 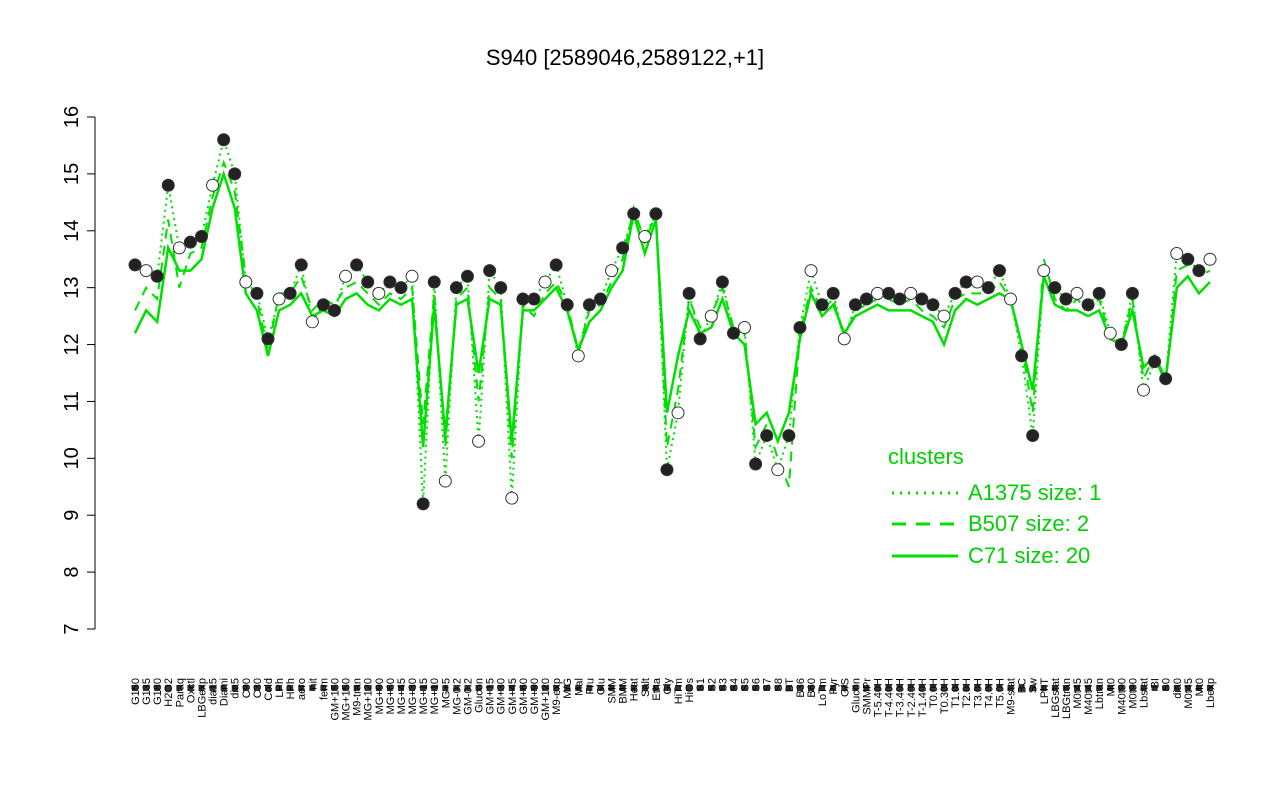 I want to click on x-tick-label: Mt0, so click(x=1200, y=687).